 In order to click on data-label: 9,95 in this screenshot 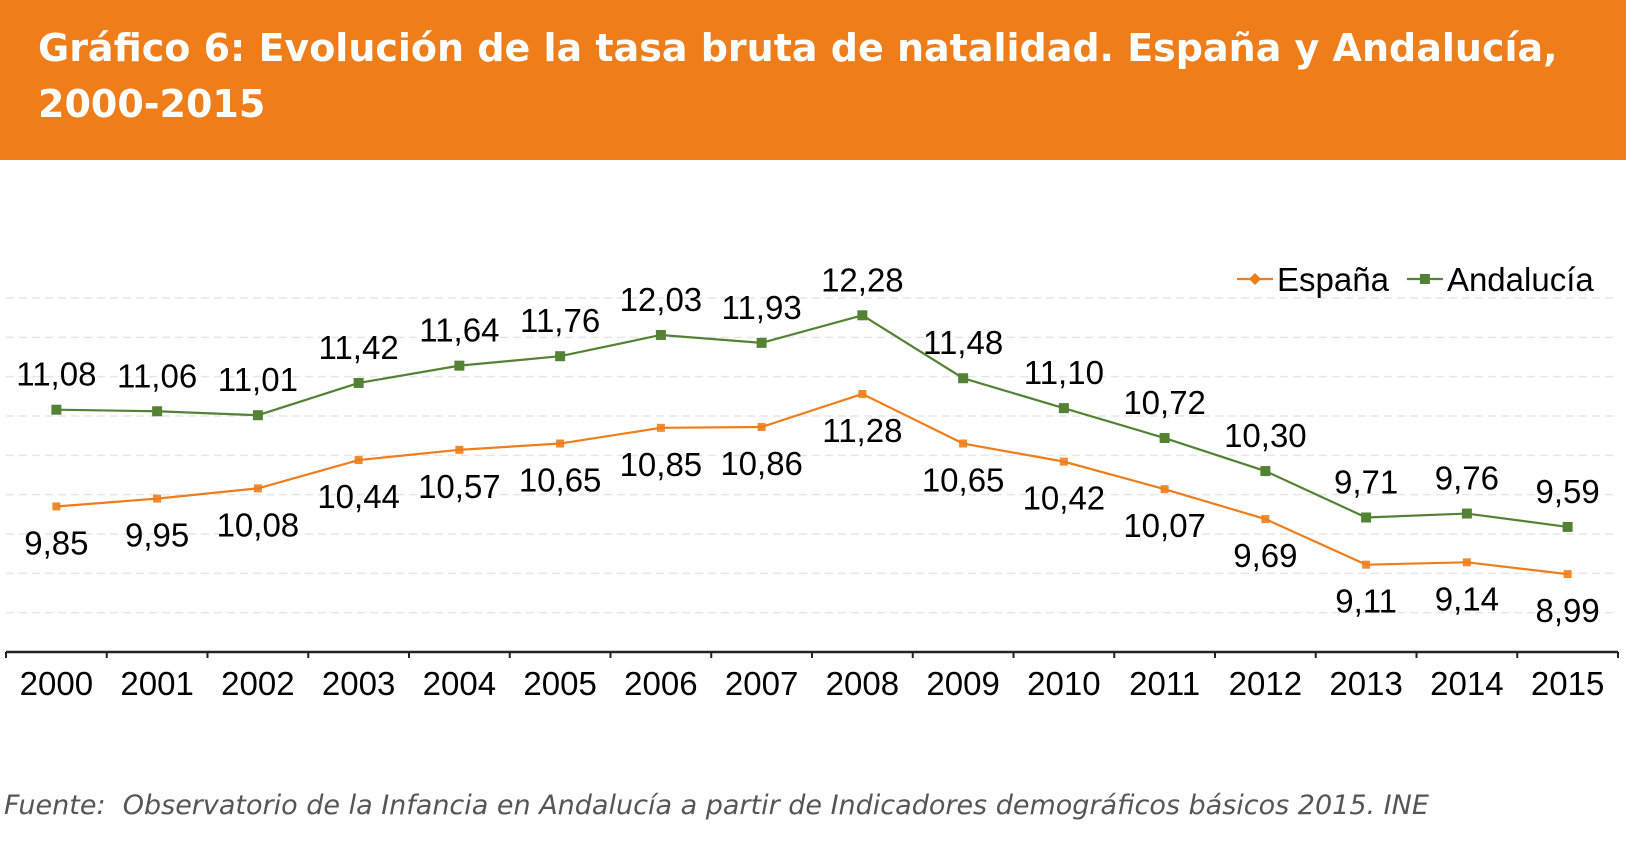, I will do `click(157, 535)`.